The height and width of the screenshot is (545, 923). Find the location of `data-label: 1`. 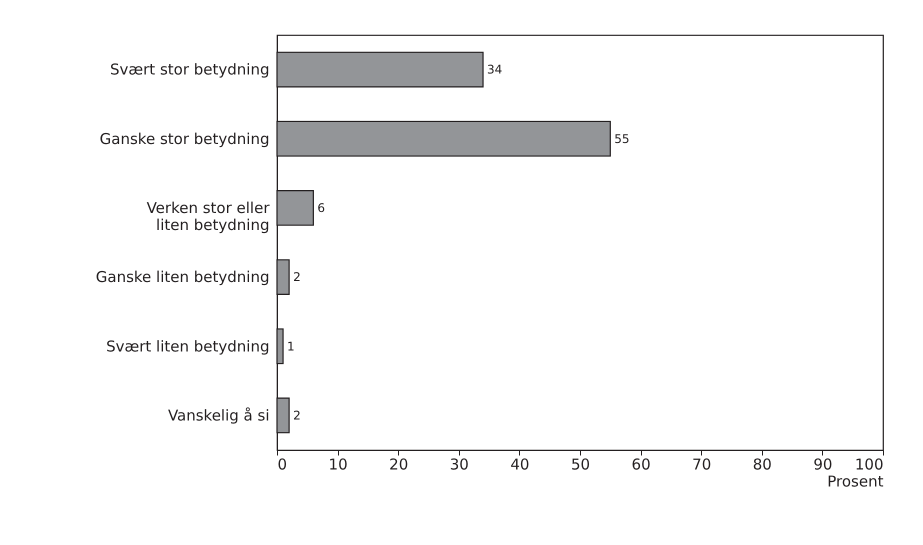

data-label: 1 is located at coordinates (291, 346).